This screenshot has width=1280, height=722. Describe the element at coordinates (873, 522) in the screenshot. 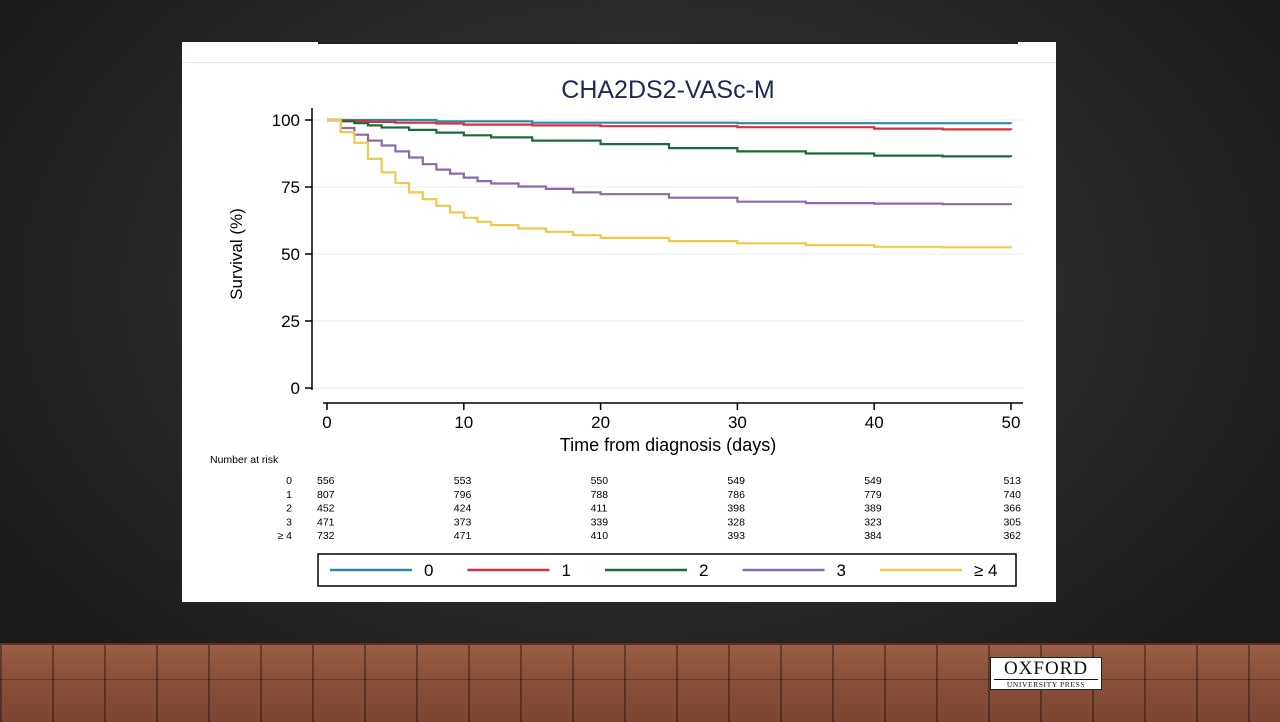

I see `risk-cell: 323` at that location.